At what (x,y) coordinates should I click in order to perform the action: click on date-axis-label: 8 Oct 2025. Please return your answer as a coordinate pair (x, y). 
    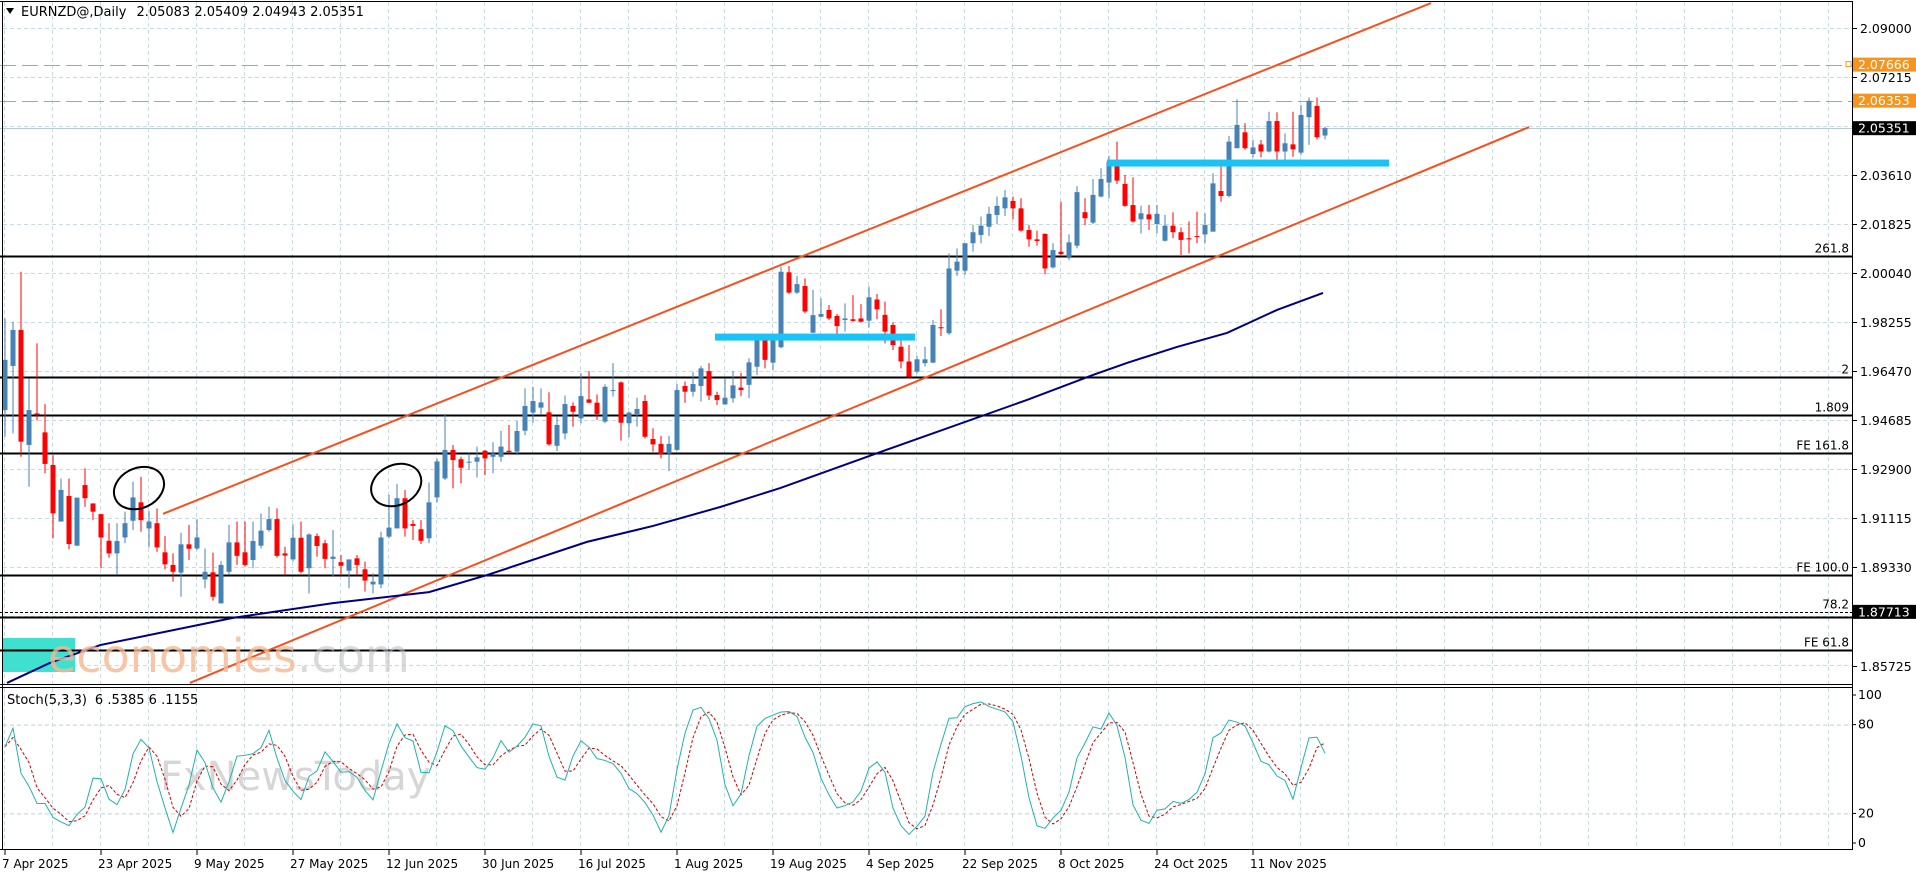
    Looking at the image, I should click on (1091, 864).